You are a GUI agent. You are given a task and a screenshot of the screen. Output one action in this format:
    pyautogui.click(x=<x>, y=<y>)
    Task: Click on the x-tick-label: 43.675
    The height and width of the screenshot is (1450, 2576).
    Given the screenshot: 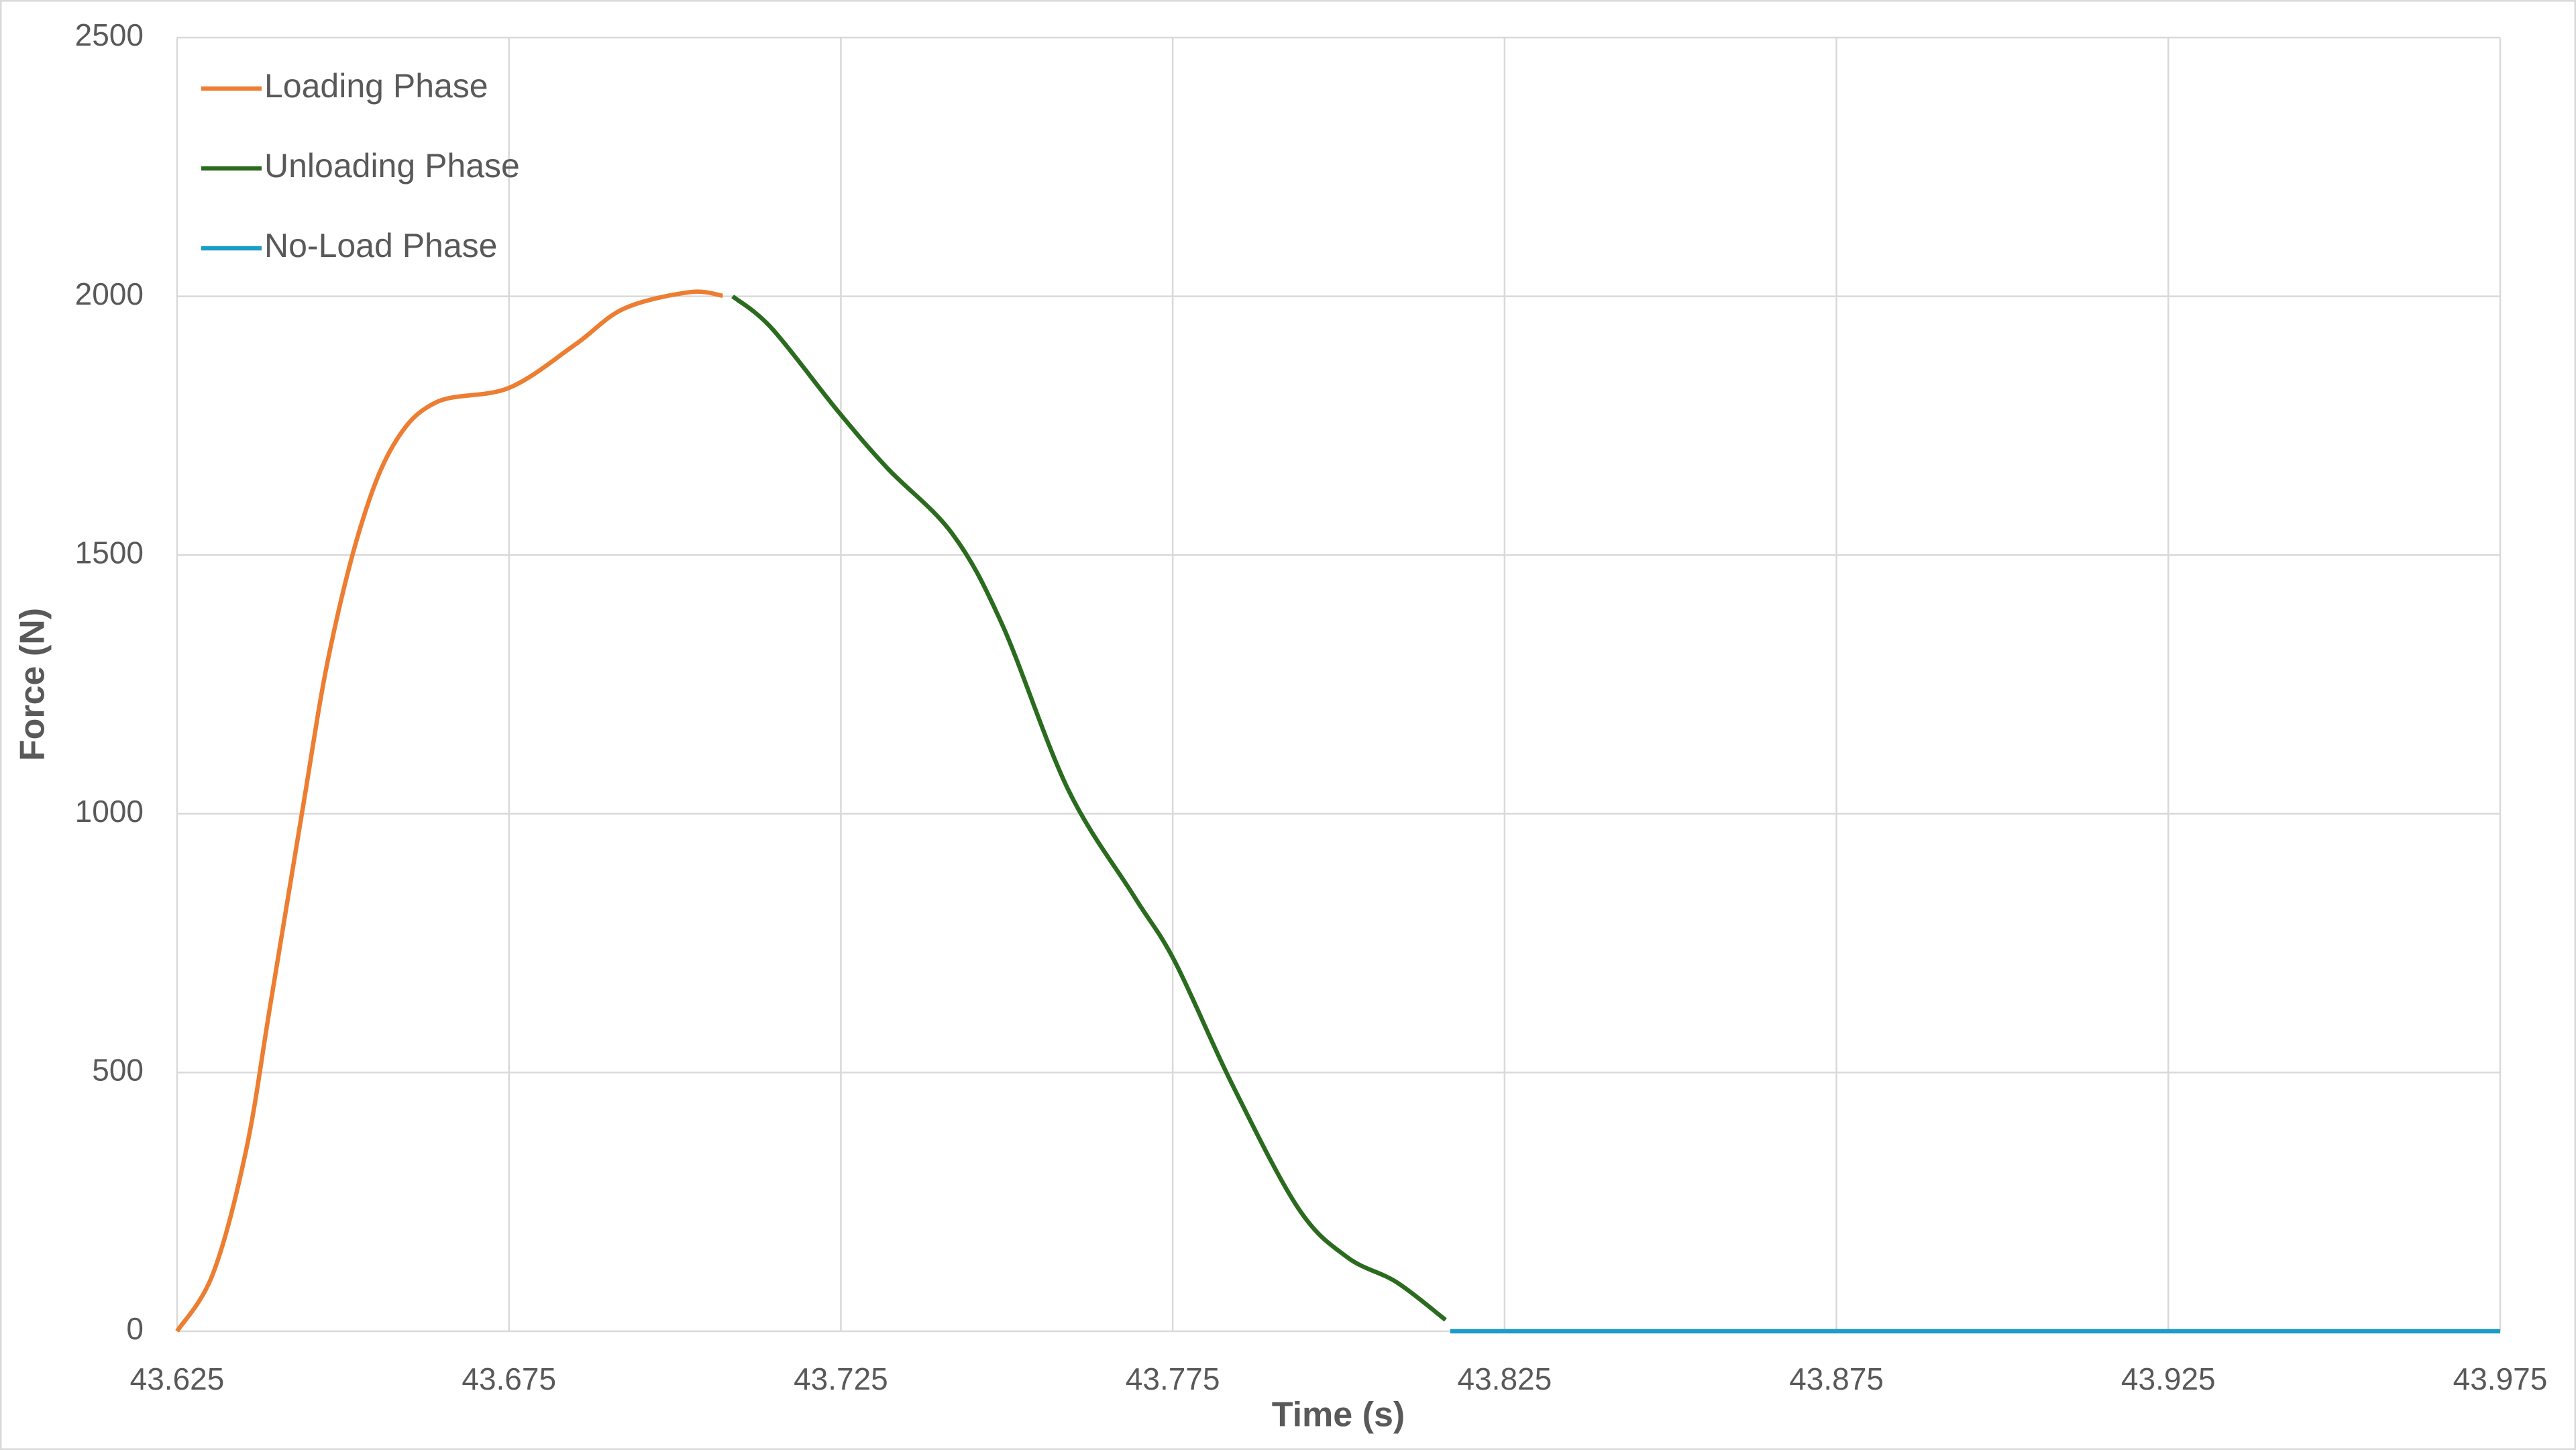 What is the action you would take?
    pyautogui.click(x=509, y=1378)
    